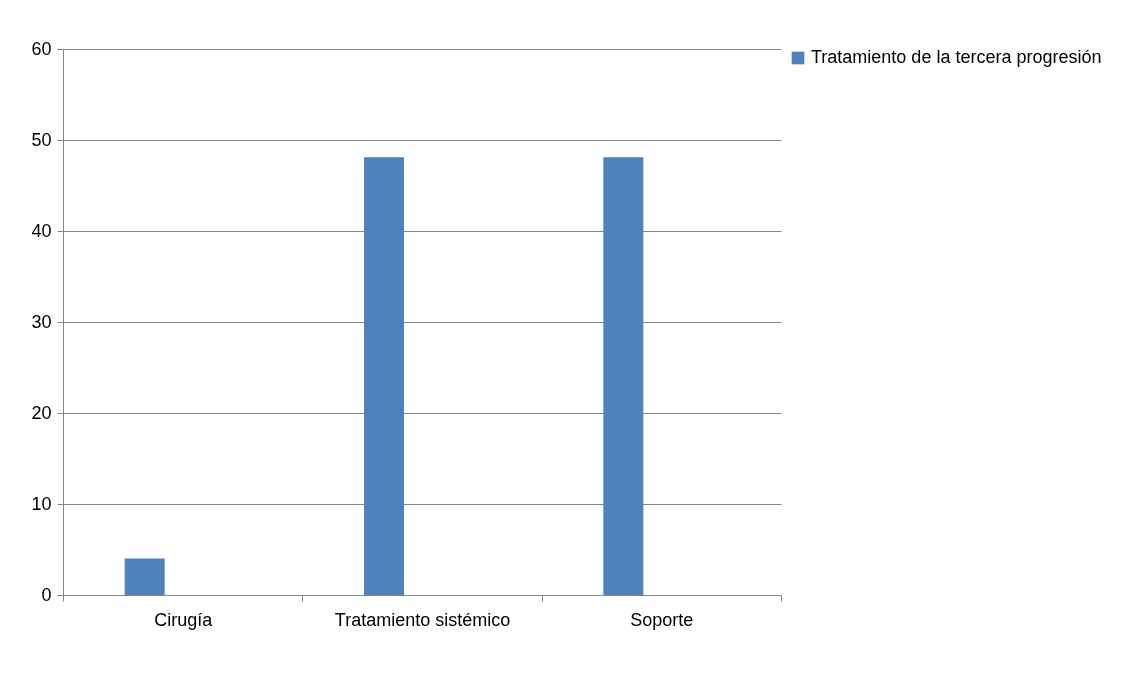 The image size is (1146, 677). I want to click on legend-label: Tratamiento de la tercera progresión, so click(956, 57).